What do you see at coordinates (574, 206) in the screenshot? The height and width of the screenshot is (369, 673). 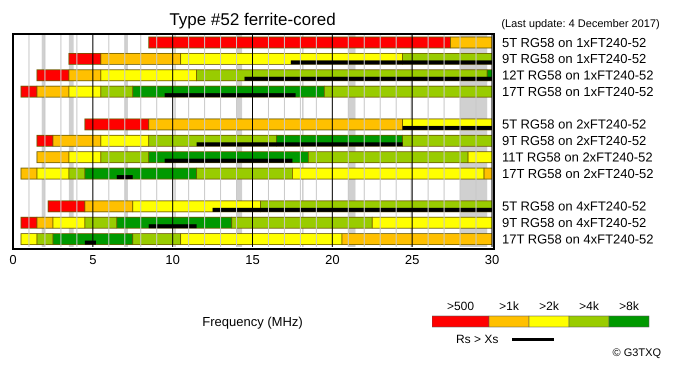 I see `y-tick-label: 5T RG58 on 4xFT240-52` at bounding box center [574, 206].